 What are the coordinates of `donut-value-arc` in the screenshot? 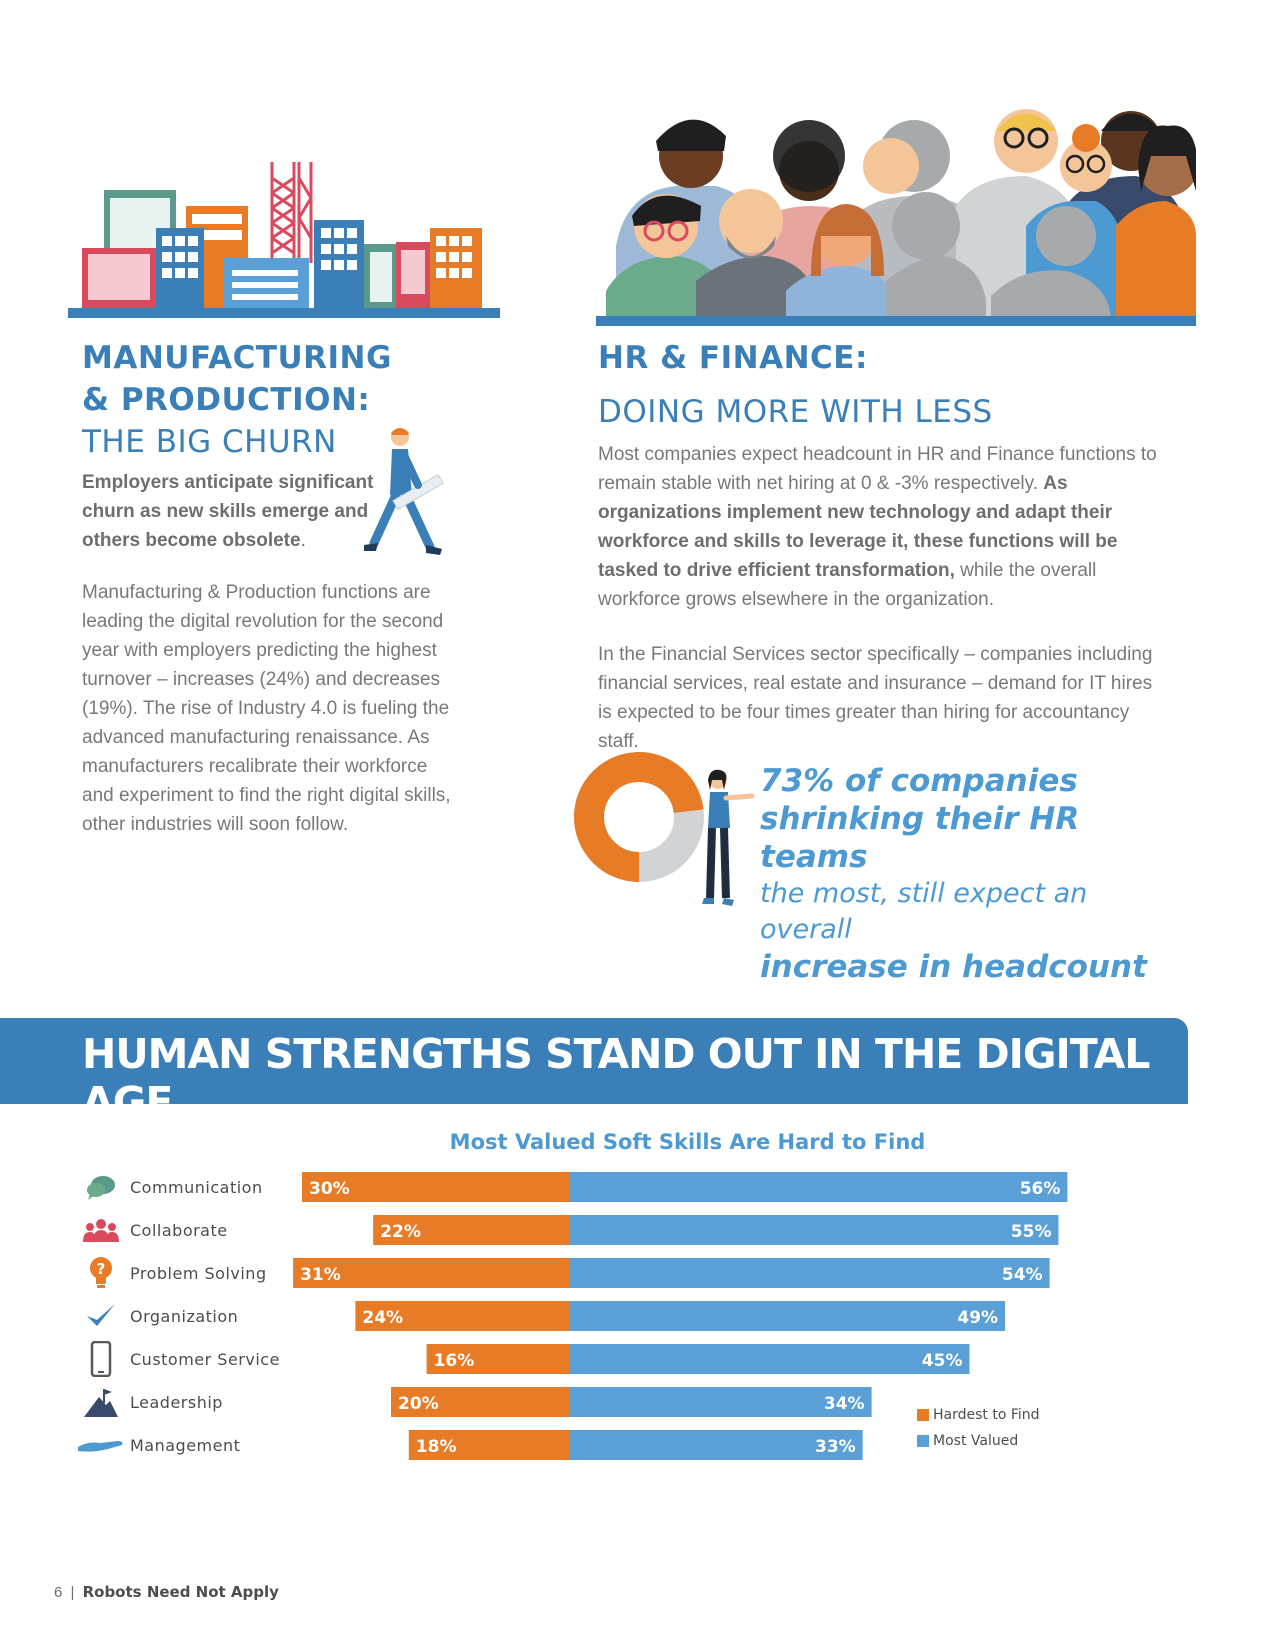 It's located at (639, 817).